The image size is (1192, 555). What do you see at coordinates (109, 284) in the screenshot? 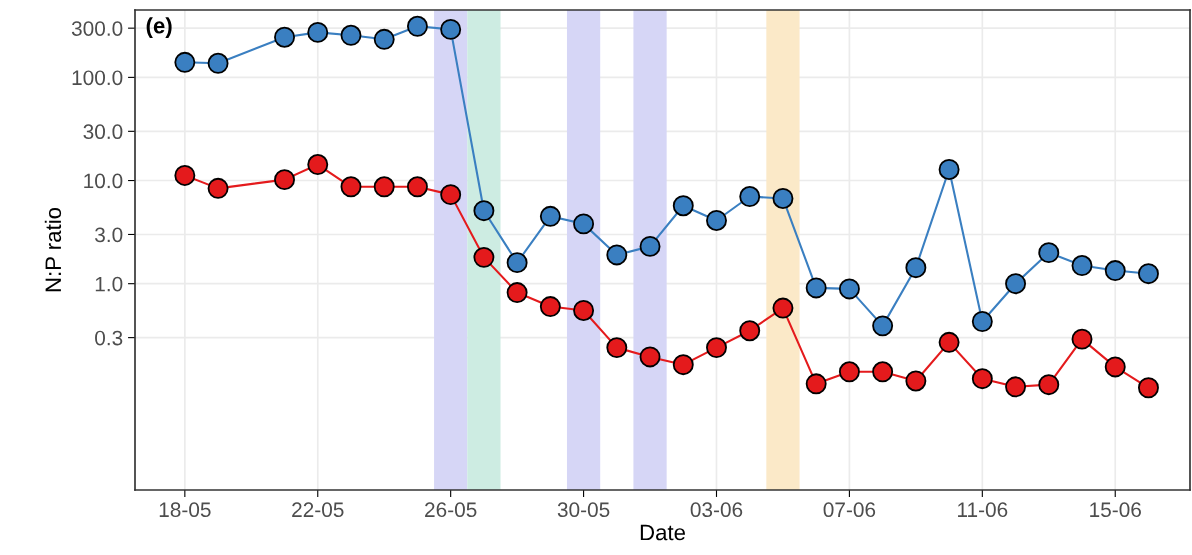
I see `y-tick-label: 1.0` at bounding box center [109, 284].